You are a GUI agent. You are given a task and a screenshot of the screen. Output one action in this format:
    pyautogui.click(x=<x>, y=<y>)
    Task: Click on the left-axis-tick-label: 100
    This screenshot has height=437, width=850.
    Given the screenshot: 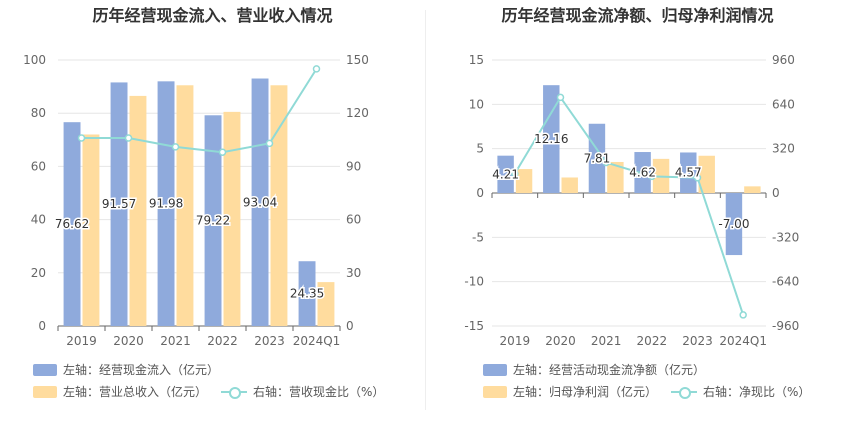 What is the action you would take?
    pyautogui.click(x=34, y=60)
    